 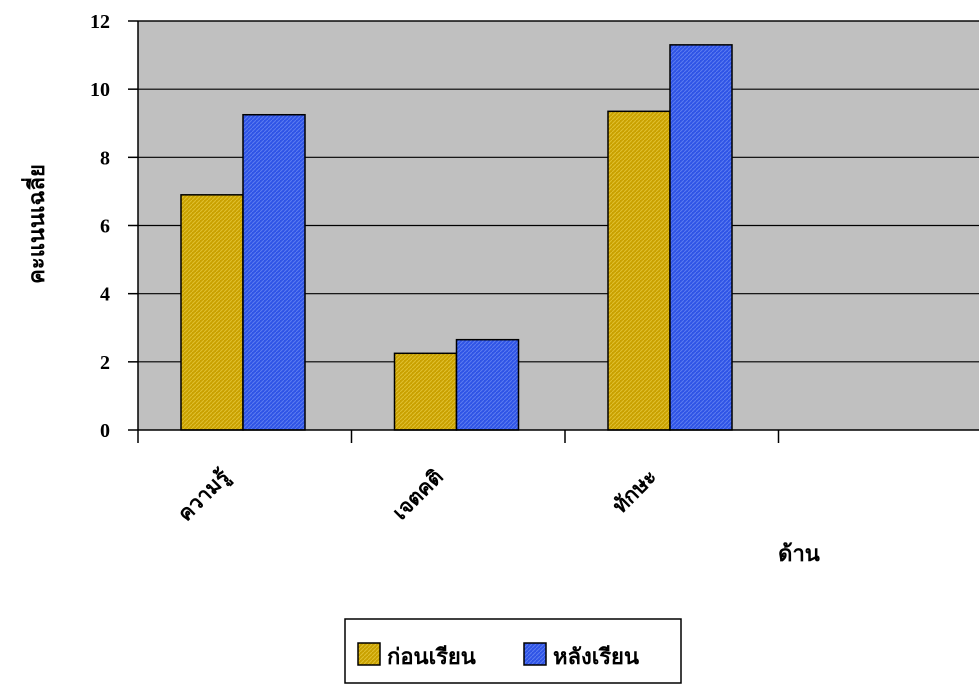 I want to click on x-tick-label: ทักษะ, so click(x=635, y=492).